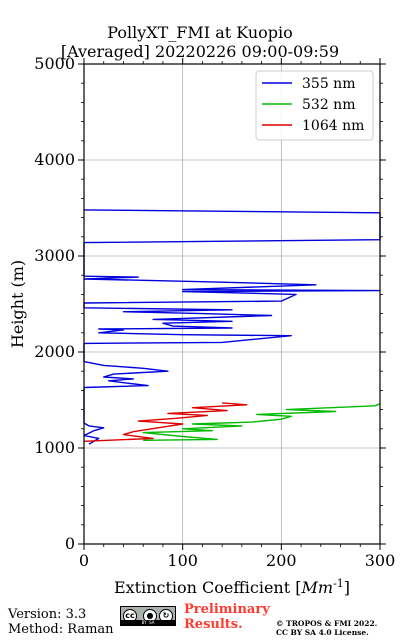 The width and height of the screenshot is (400, 640). Describe the element at coordinates (70, 543) in the screenshot. I see `y-tick-label: 0` at that location.